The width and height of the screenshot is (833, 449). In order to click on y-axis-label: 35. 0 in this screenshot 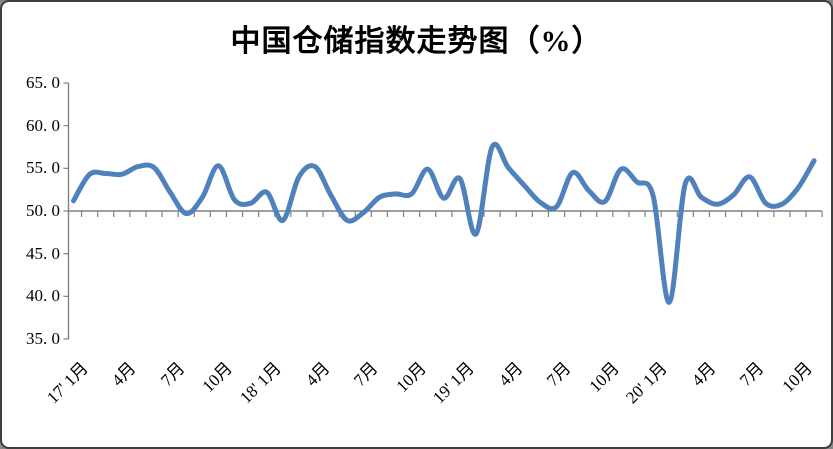, I will do `click(43, 338)`.